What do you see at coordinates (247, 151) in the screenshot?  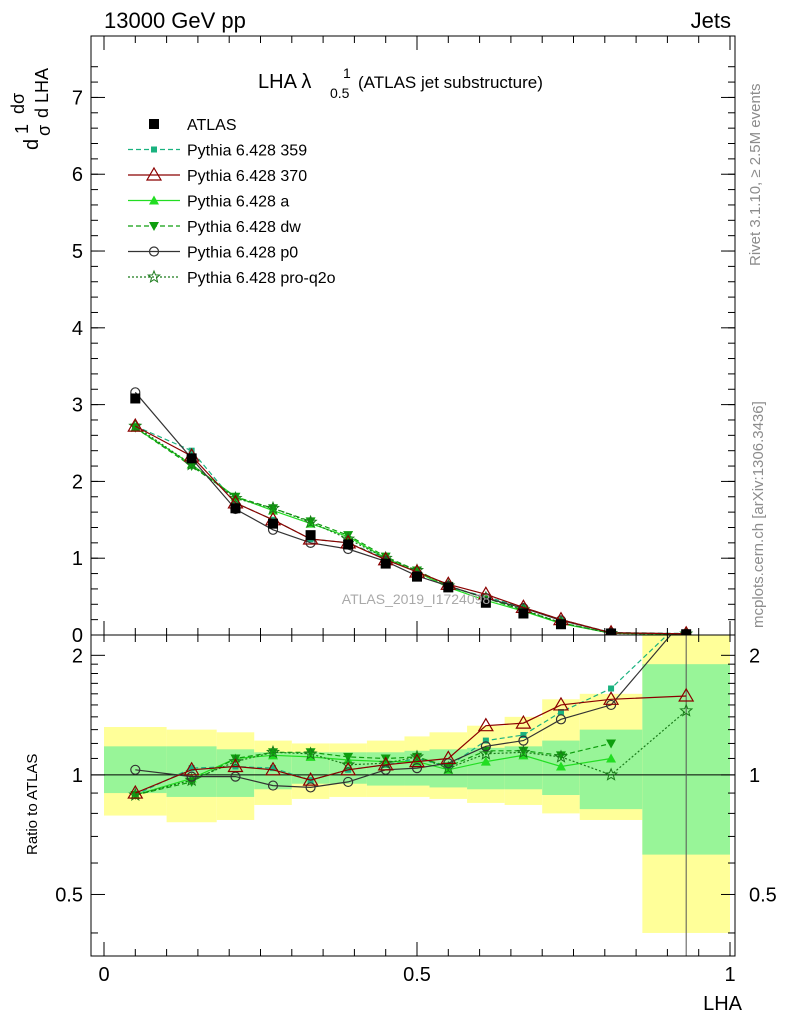 I see `legend-label-p359: Pythia 6.428 359` at bounding box center [247, 151].